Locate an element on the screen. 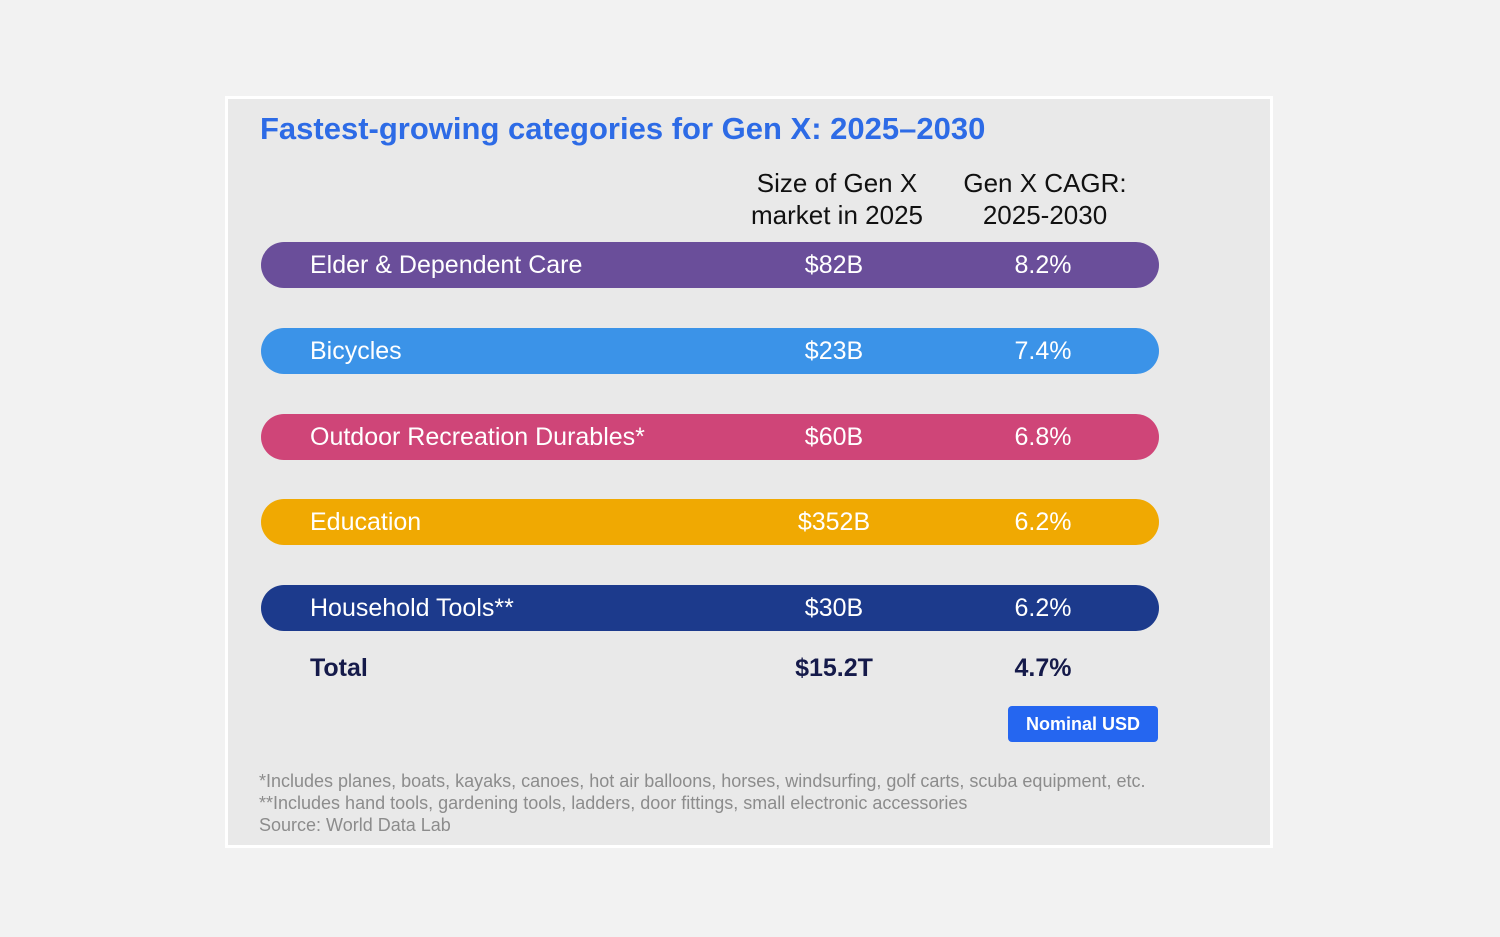 The height and width of the screenshot is (937, 1500). column-header-cagr: Gen X CAGR: 2025-2030 is located at coordinates (1045, 199).